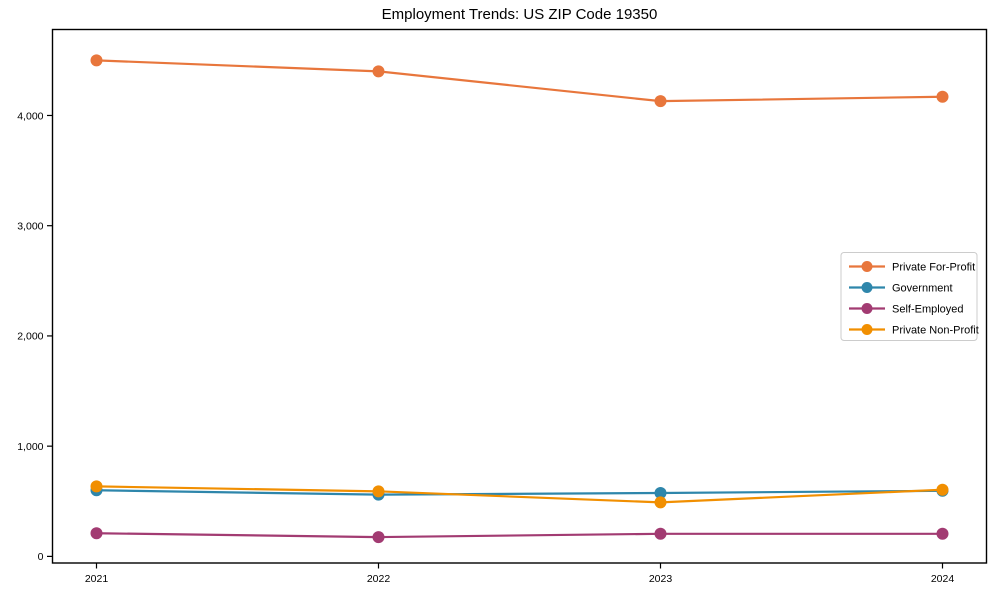 The width and height of the screenshot is (1000, 600). I want to click on x-tick-label: 2022, so click(379, 579).